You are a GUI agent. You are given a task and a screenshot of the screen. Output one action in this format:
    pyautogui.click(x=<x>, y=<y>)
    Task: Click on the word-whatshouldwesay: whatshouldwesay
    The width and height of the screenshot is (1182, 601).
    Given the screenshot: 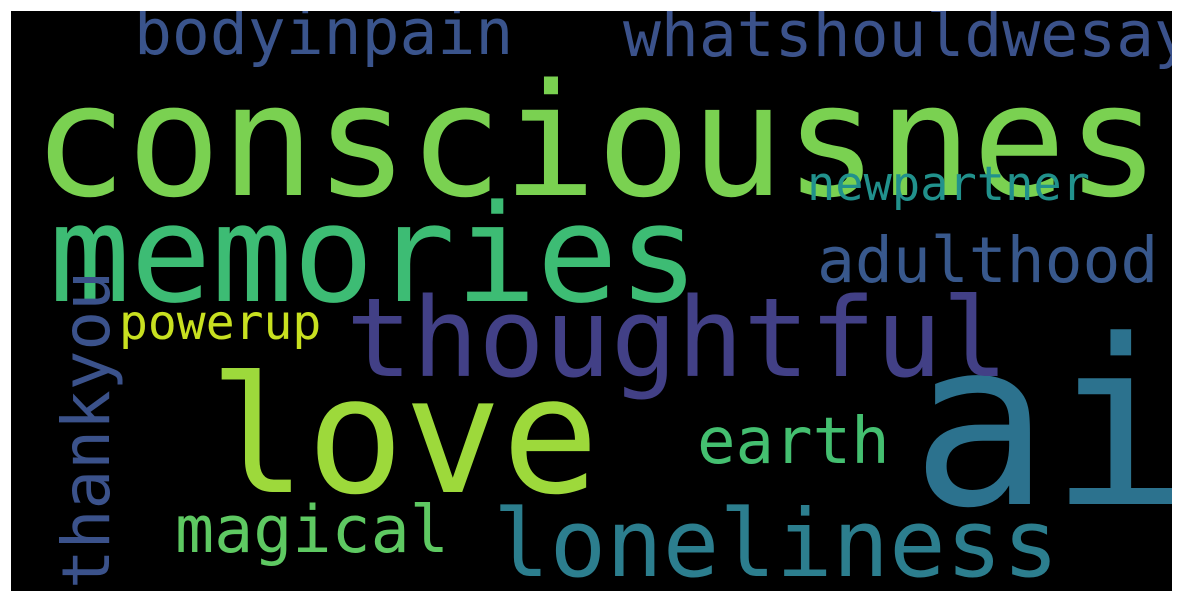 What is the action you would take?
    pyautogui.click(x=897, y=41)
    